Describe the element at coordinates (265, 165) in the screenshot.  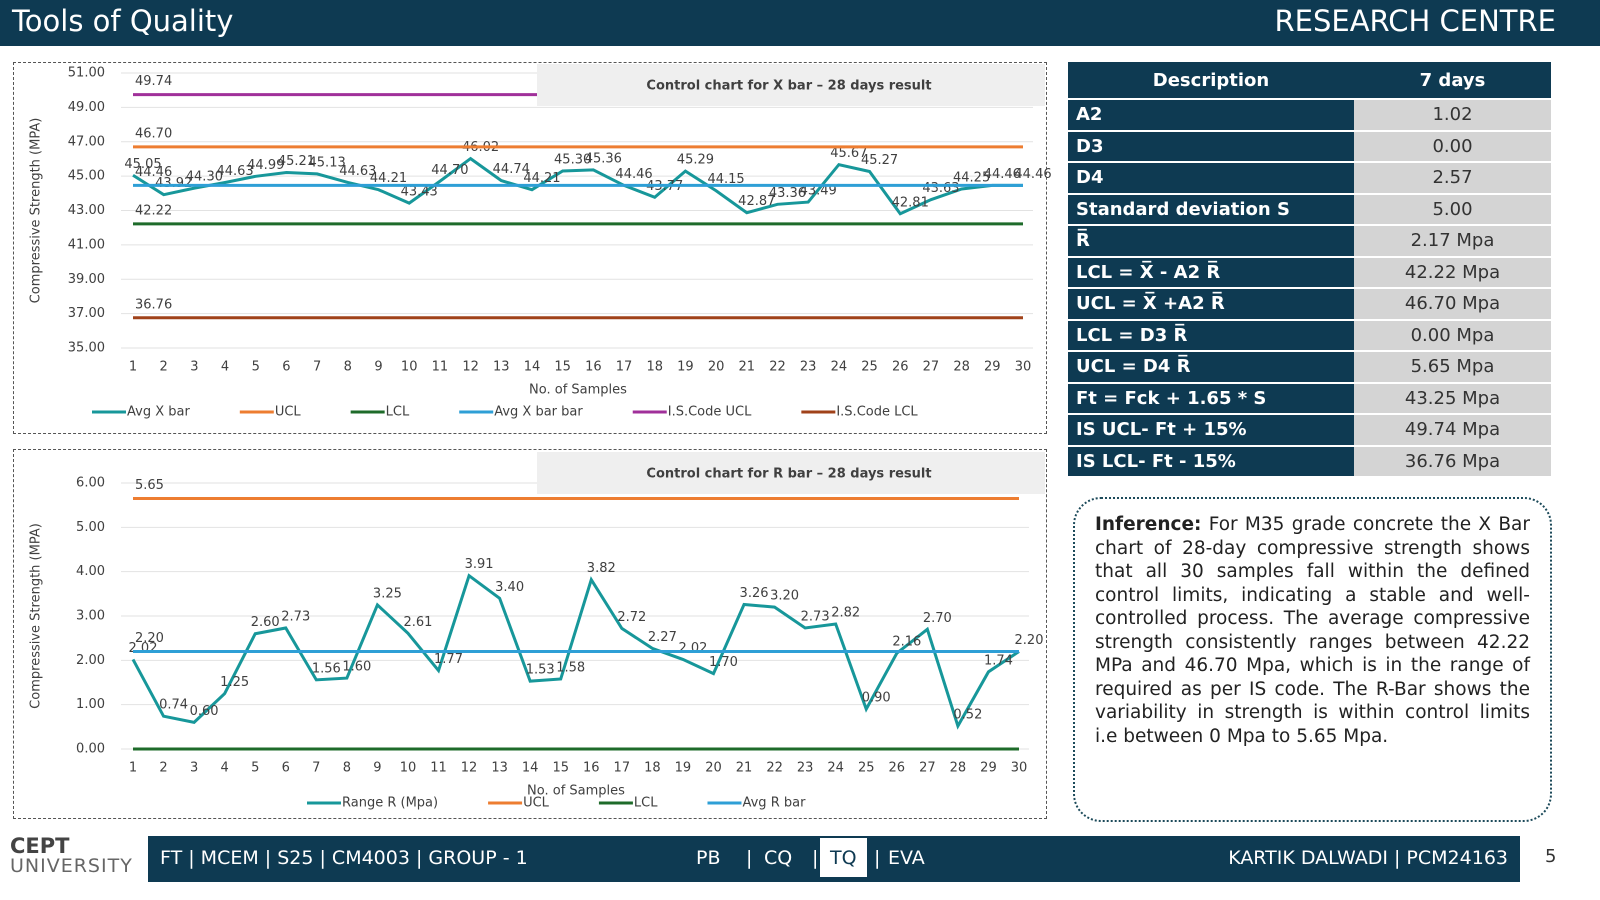
I see `data-label: 44.99` at that location.